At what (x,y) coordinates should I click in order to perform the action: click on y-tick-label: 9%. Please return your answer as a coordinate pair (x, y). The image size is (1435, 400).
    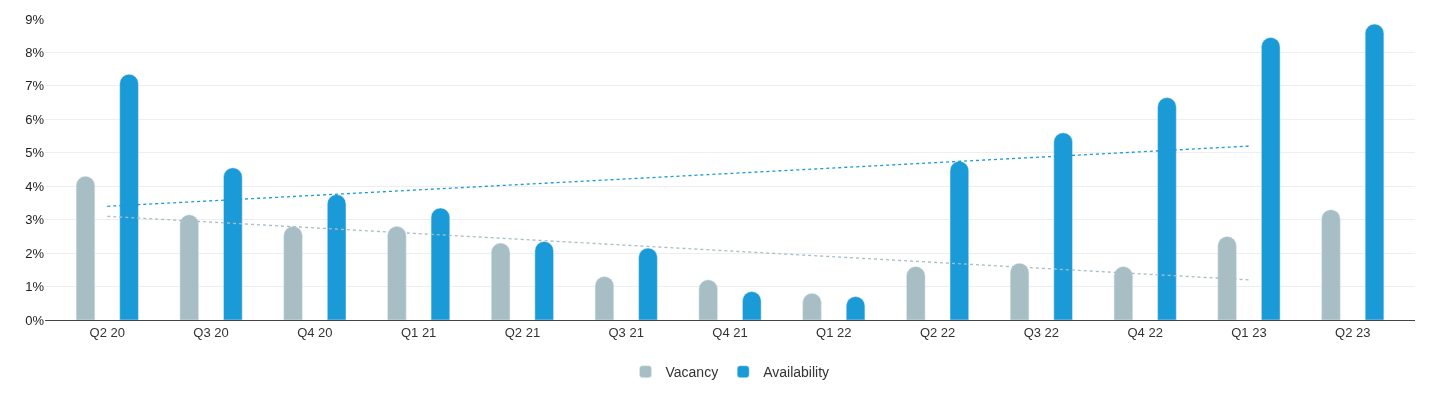
    Looking at the image, I should click on (35, 19).